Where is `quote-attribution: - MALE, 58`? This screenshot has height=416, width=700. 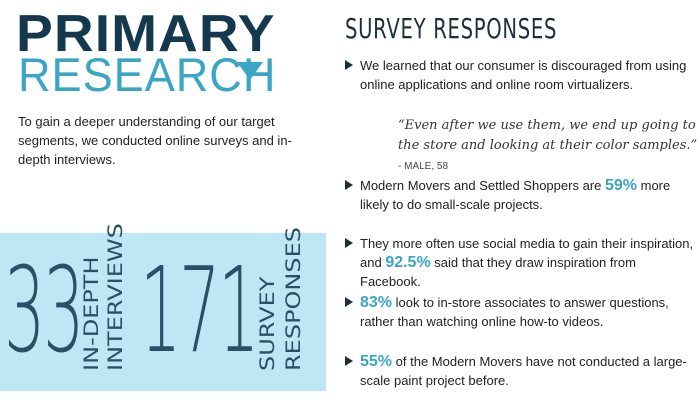
quote-attribution: - MALE, 58 is located at coordinates (423, 166).